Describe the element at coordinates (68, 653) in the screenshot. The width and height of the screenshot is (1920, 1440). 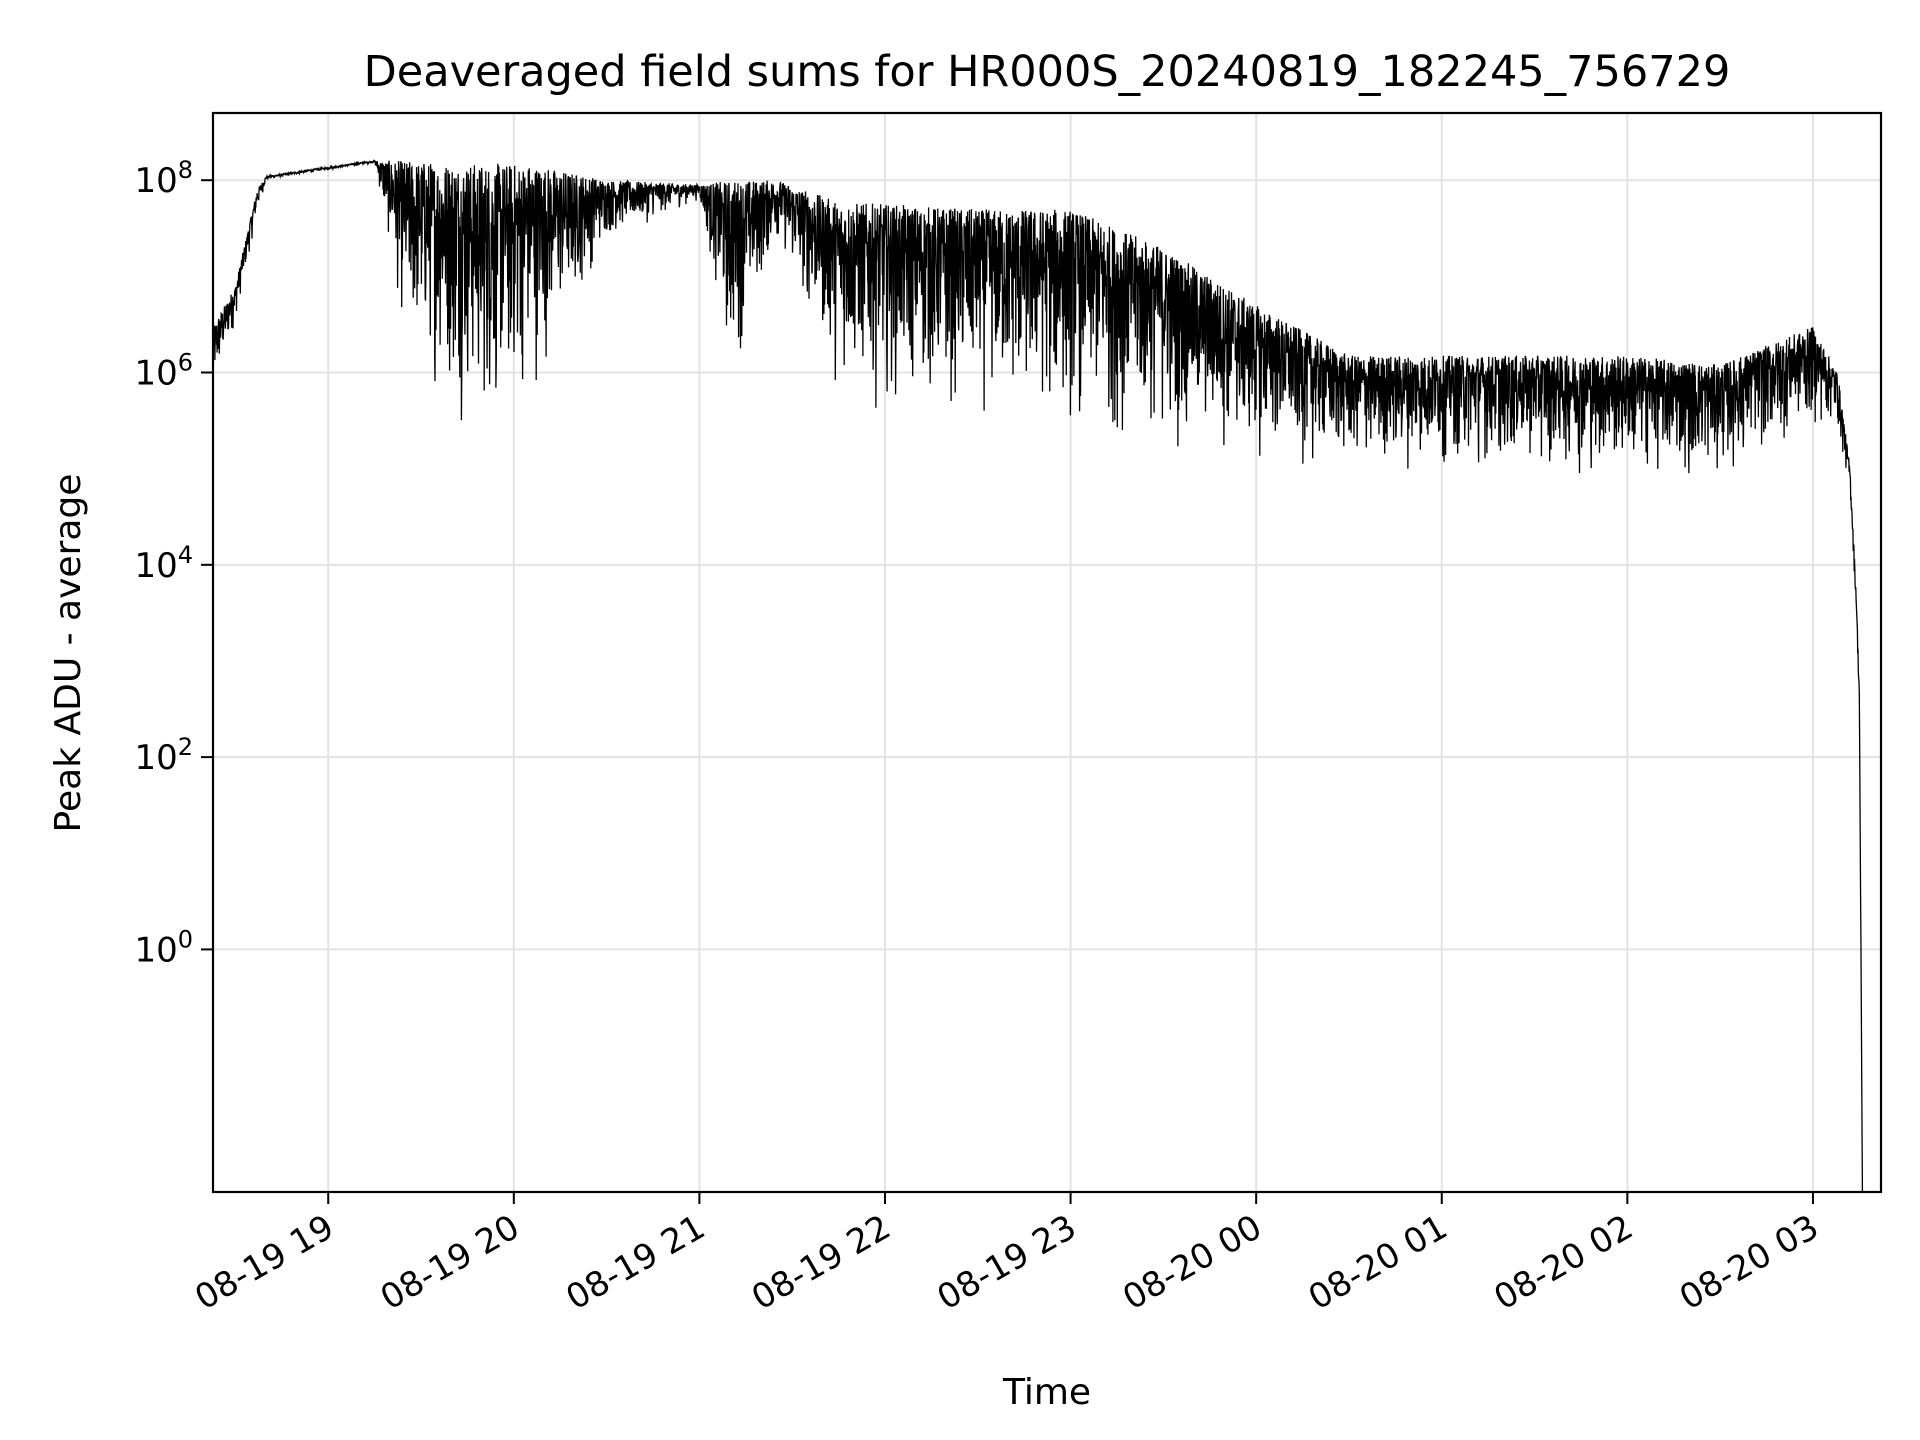
I see `y-axis-label: Peak ADU - average` at that location.